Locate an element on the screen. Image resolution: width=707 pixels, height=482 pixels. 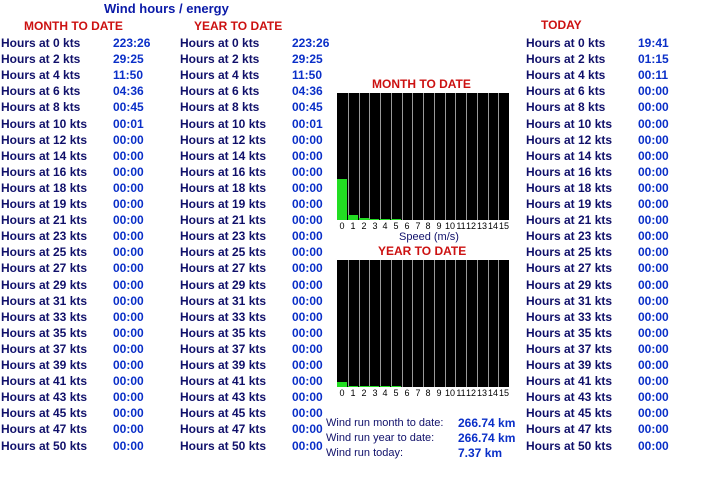
speed-label: Hours at 41 kts is located at coordinates (223, 381).